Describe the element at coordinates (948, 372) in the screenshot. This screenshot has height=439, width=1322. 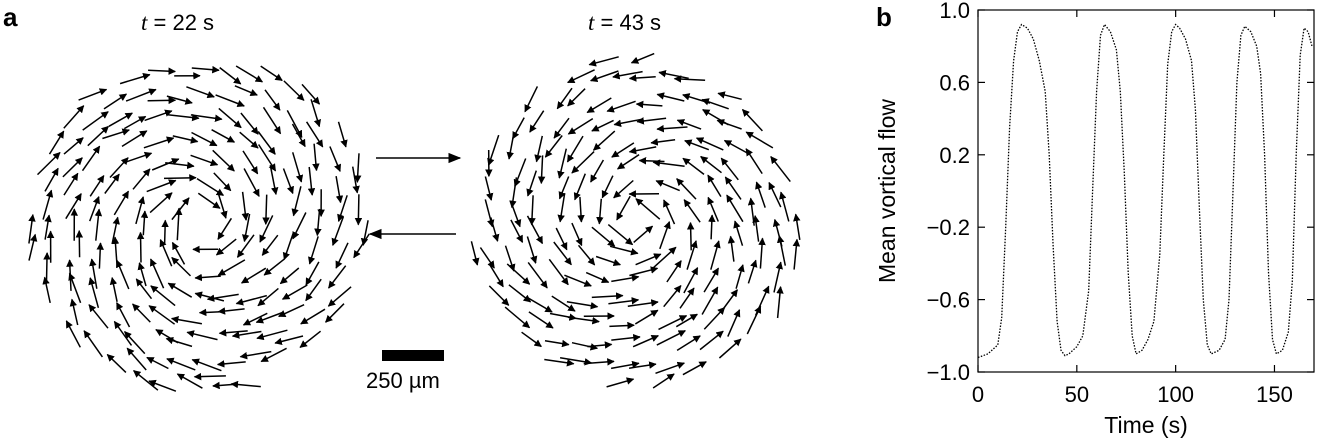
I see `y-tick-label: −1.0` at that location.